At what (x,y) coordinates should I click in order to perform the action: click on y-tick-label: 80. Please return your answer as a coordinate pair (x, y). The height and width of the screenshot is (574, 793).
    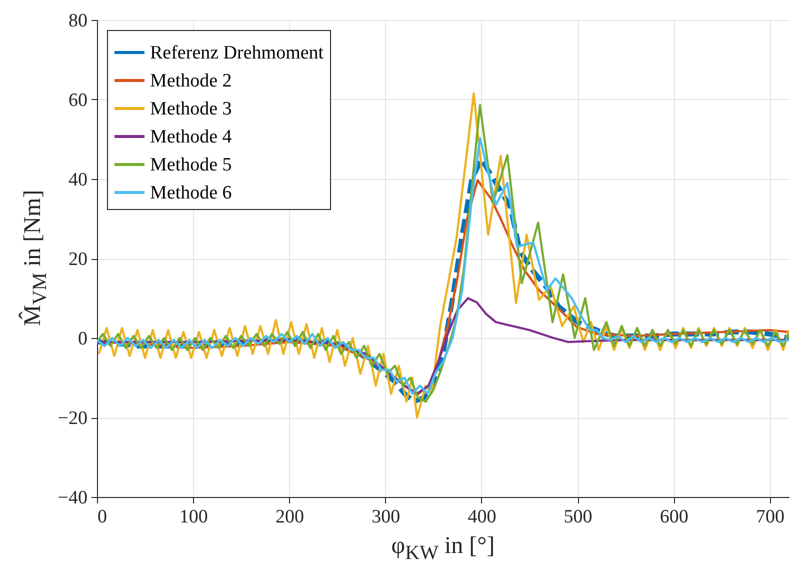
    Looking at the image, I should click on (78, 21).